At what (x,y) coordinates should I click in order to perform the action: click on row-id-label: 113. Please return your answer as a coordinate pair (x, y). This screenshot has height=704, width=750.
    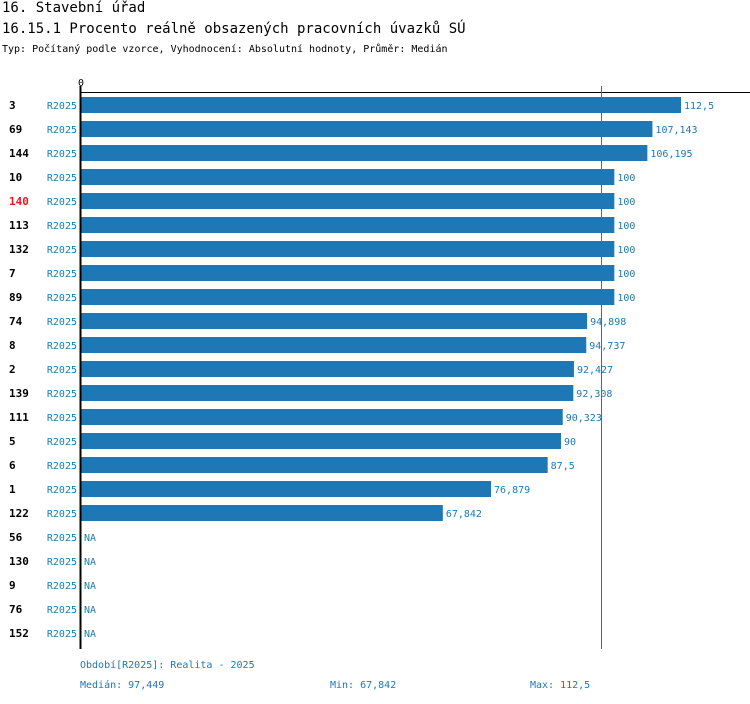
    Looking at the image, I should click on (19, 225).